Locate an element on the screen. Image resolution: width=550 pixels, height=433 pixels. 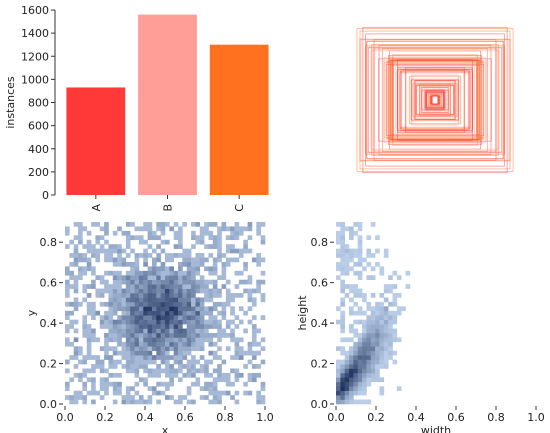
bar is located at coordinates (167, 104).